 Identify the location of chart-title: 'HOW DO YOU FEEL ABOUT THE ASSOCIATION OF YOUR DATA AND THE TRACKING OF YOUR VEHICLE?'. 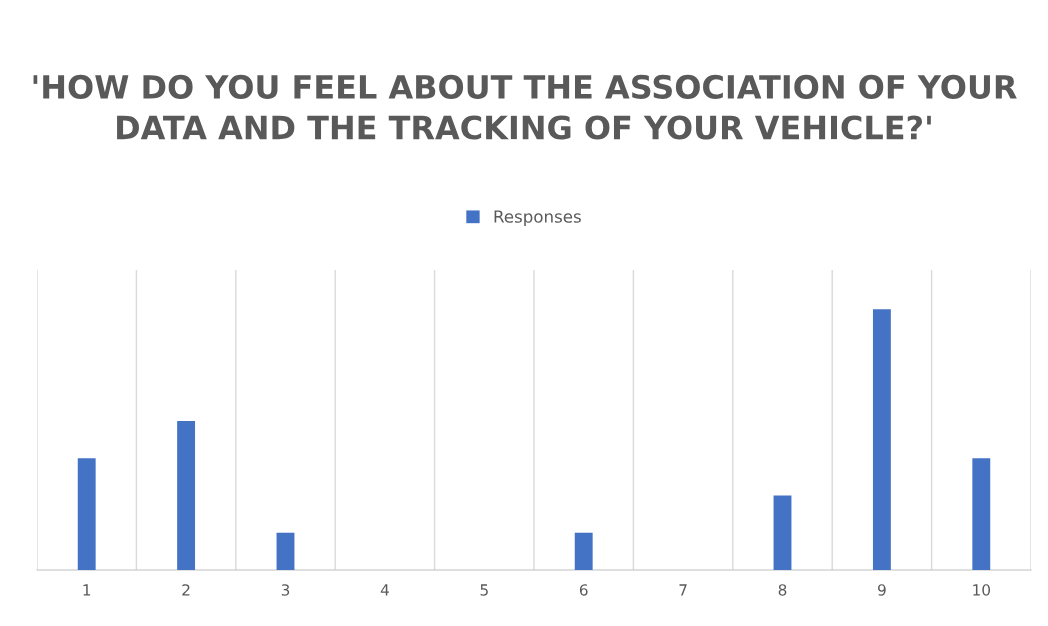
(525, 107).